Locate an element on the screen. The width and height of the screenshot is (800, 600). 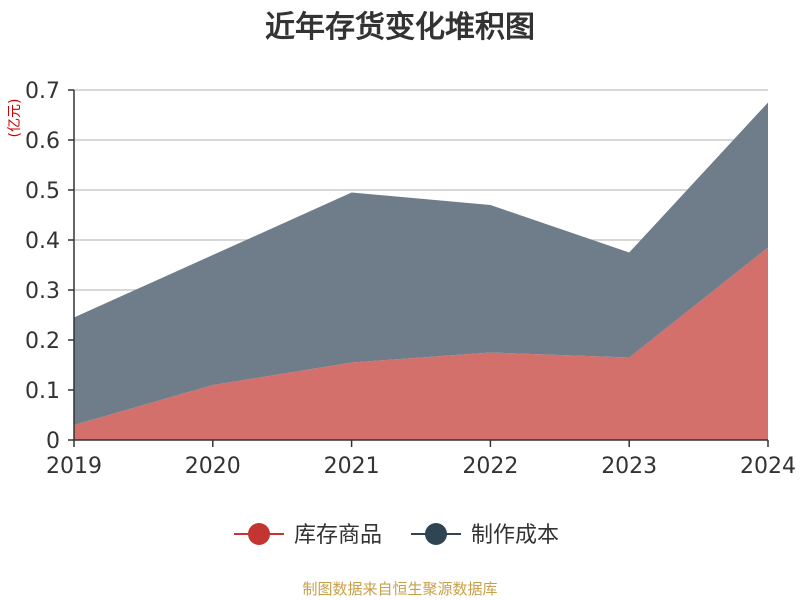
x-tick-label: 2024 is located at coordinates (768, 466).